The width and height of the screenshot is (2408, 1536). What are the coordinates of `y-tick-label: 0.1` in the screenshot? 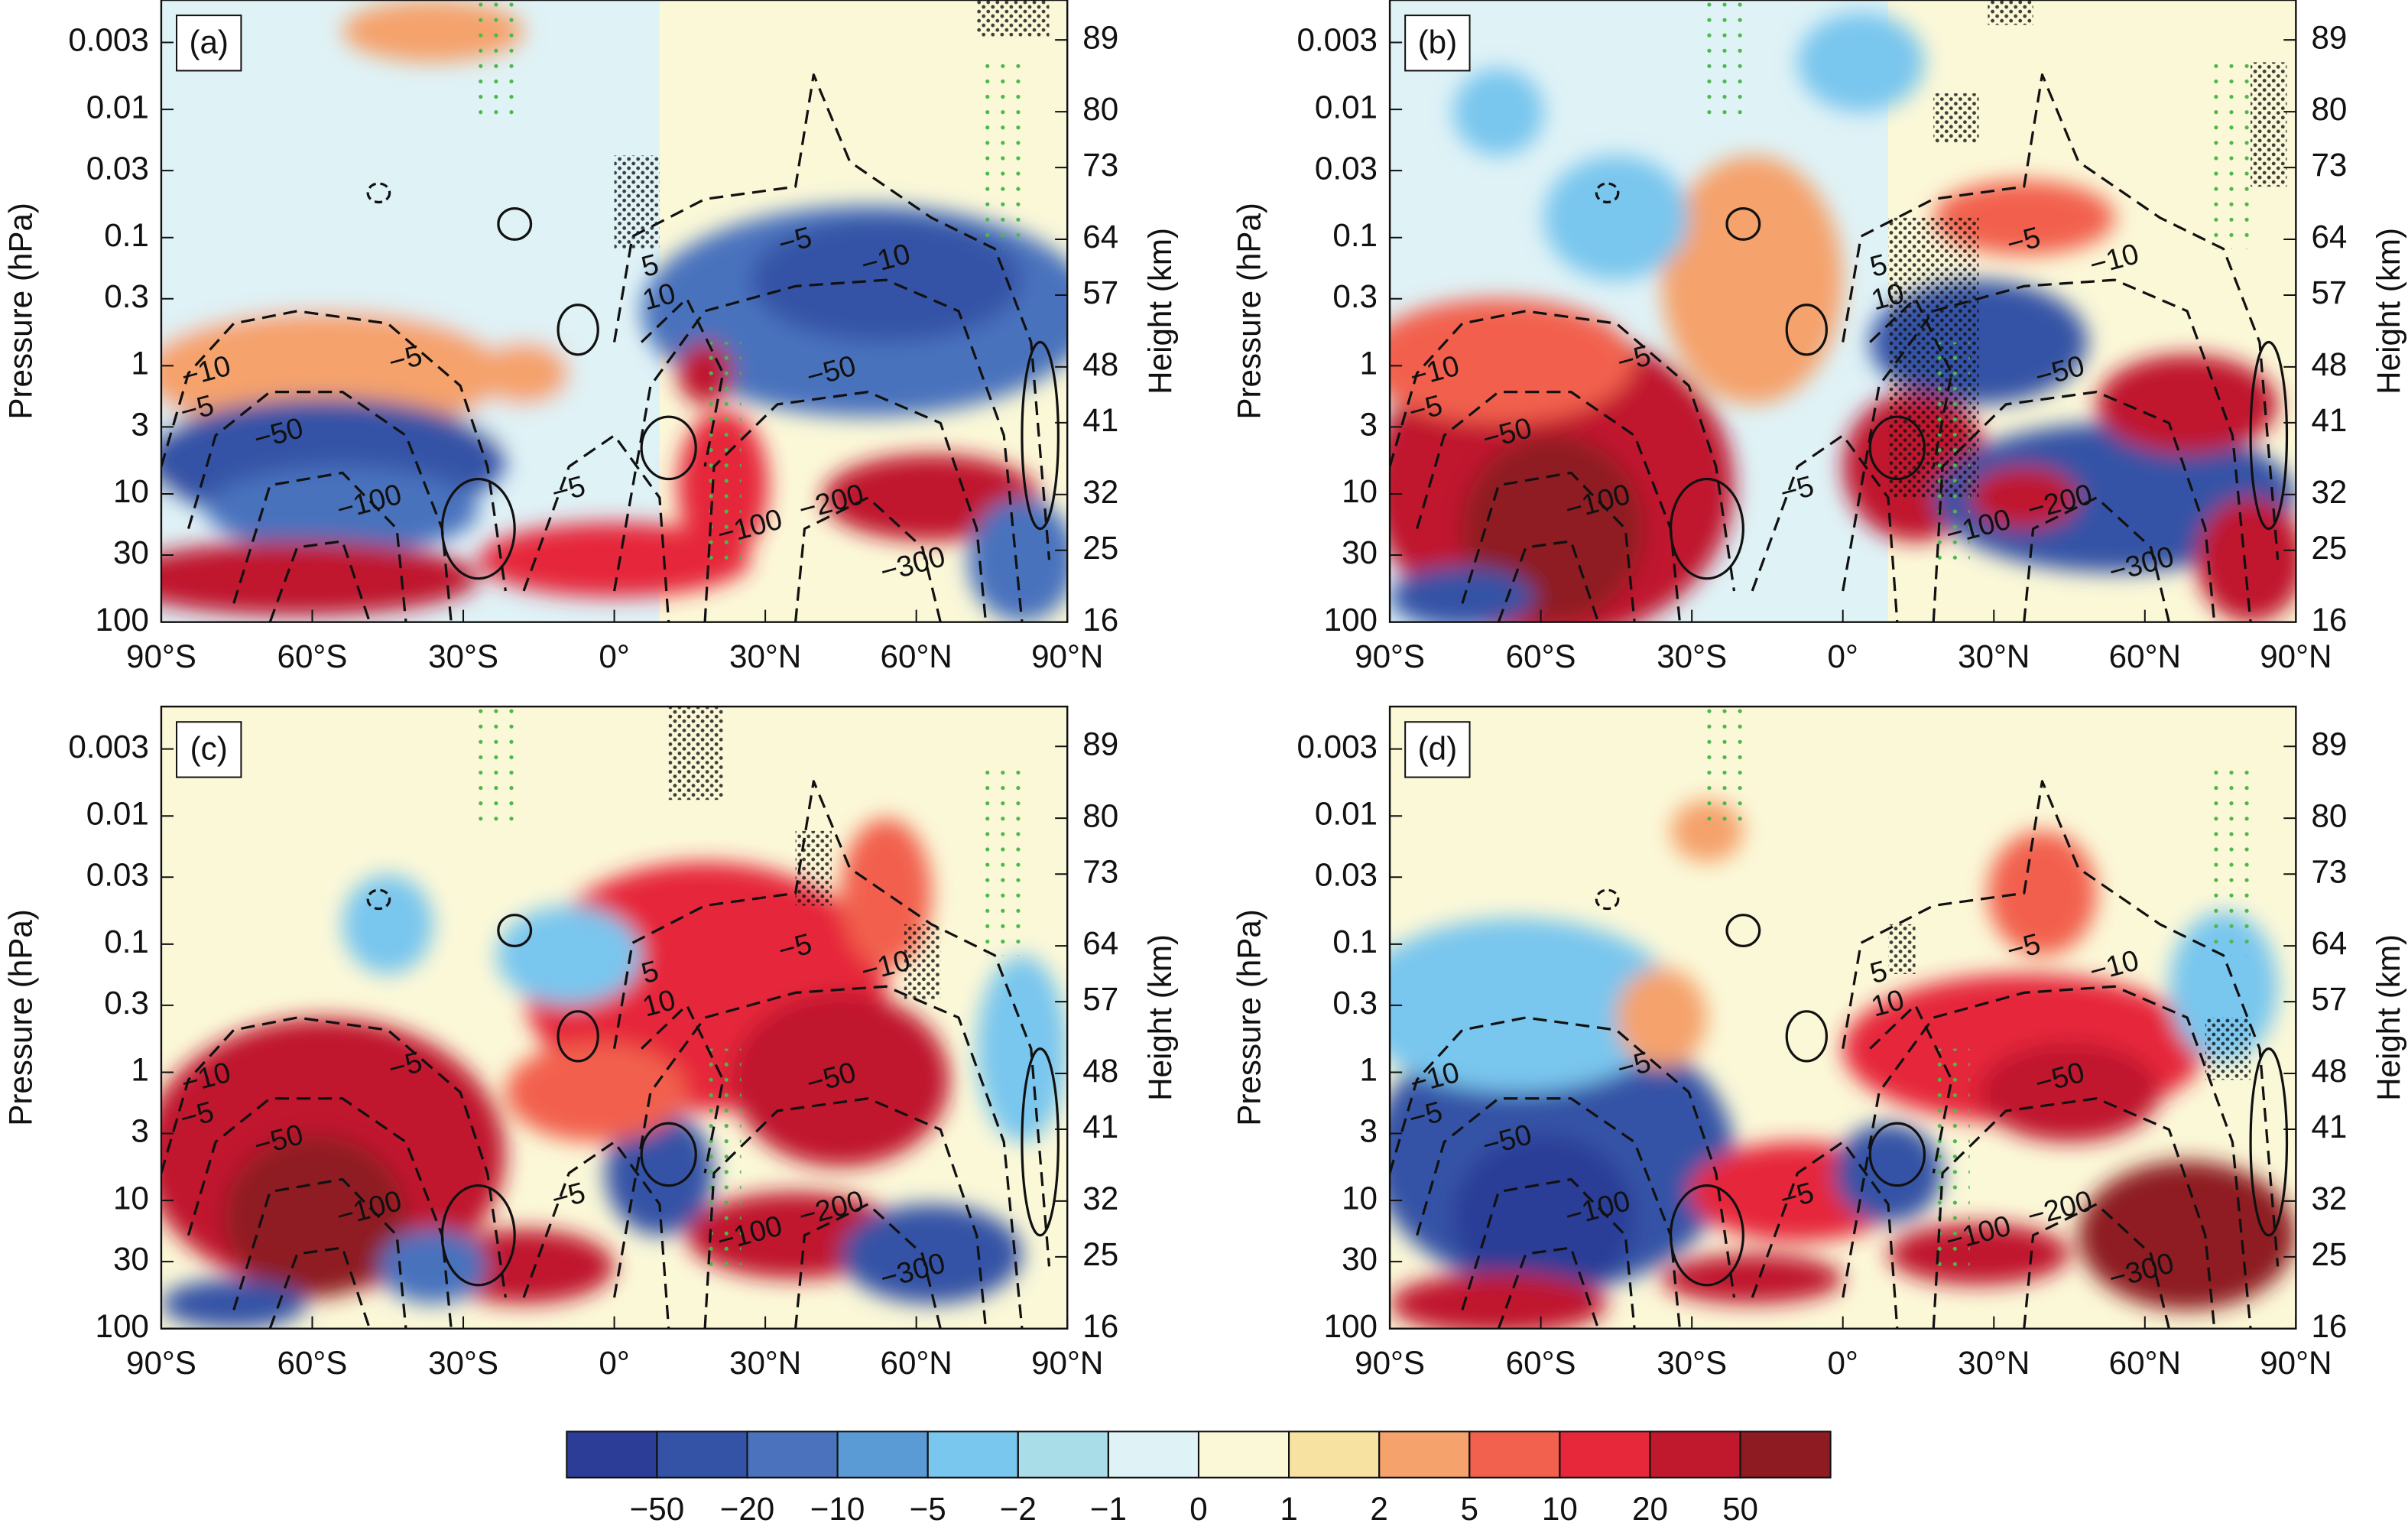 It's located at (1355, 942).